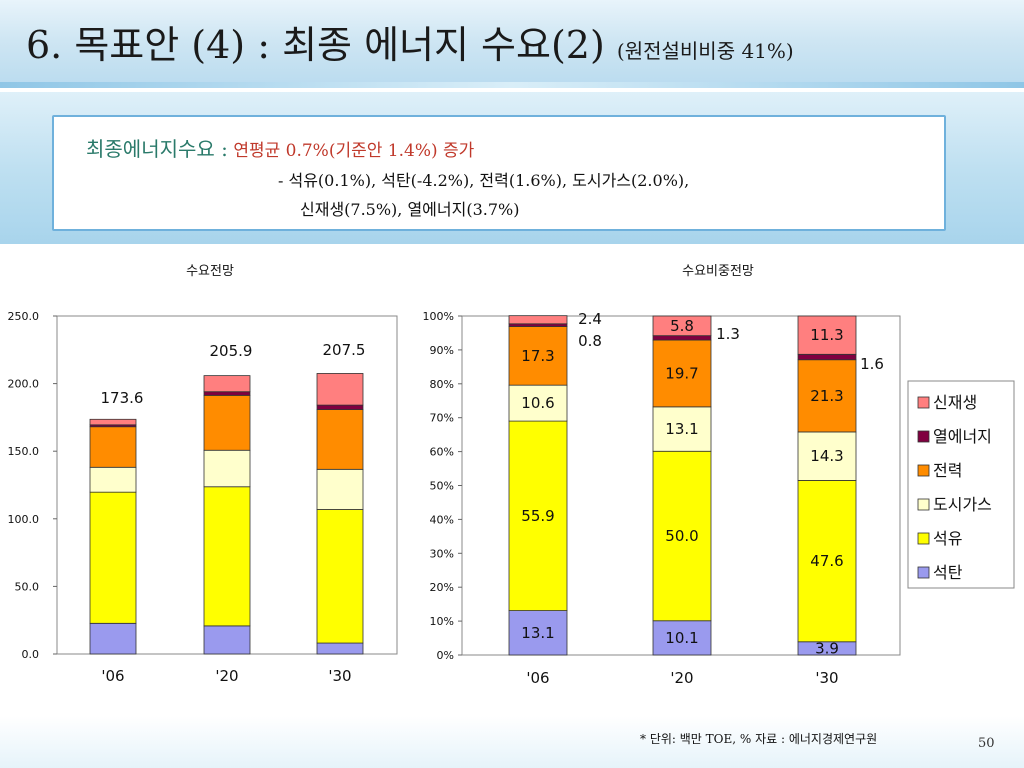 This screenshot has height=768, width=1024. Describe the element at coordinates (986, 743) in the screenshot. I see `page-number: 50` at that location.